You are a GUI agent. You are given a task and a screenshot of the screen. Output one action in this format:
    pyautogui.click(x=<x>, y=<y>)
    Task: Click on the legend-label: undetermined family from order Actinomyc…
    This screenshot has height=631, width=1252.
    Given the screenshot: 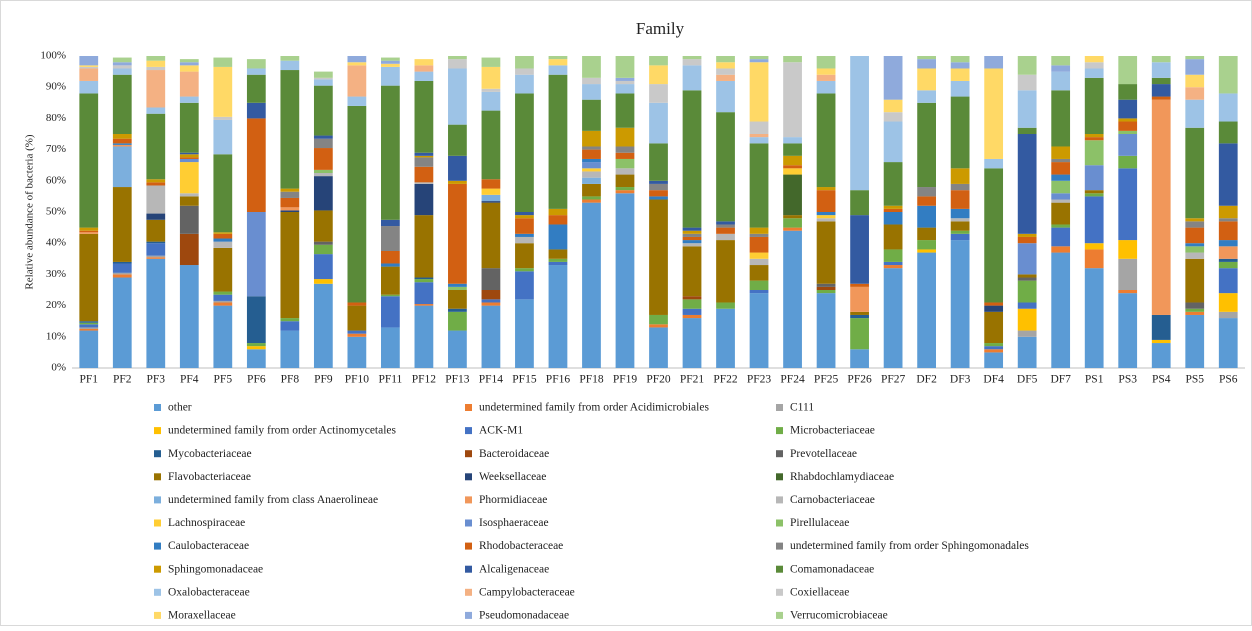 What is the action you would take?
    pyautogui.click(x=282, y=431)
    